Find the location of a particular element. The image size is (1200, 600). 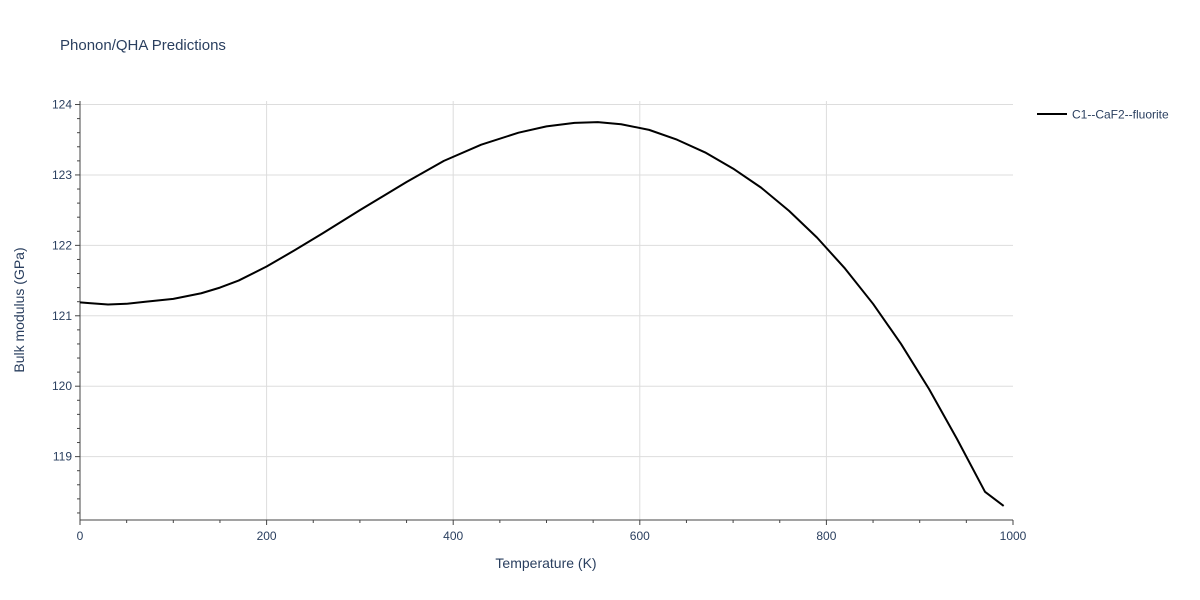

y-tick-label: 120 is located at coordinates (62, 386).